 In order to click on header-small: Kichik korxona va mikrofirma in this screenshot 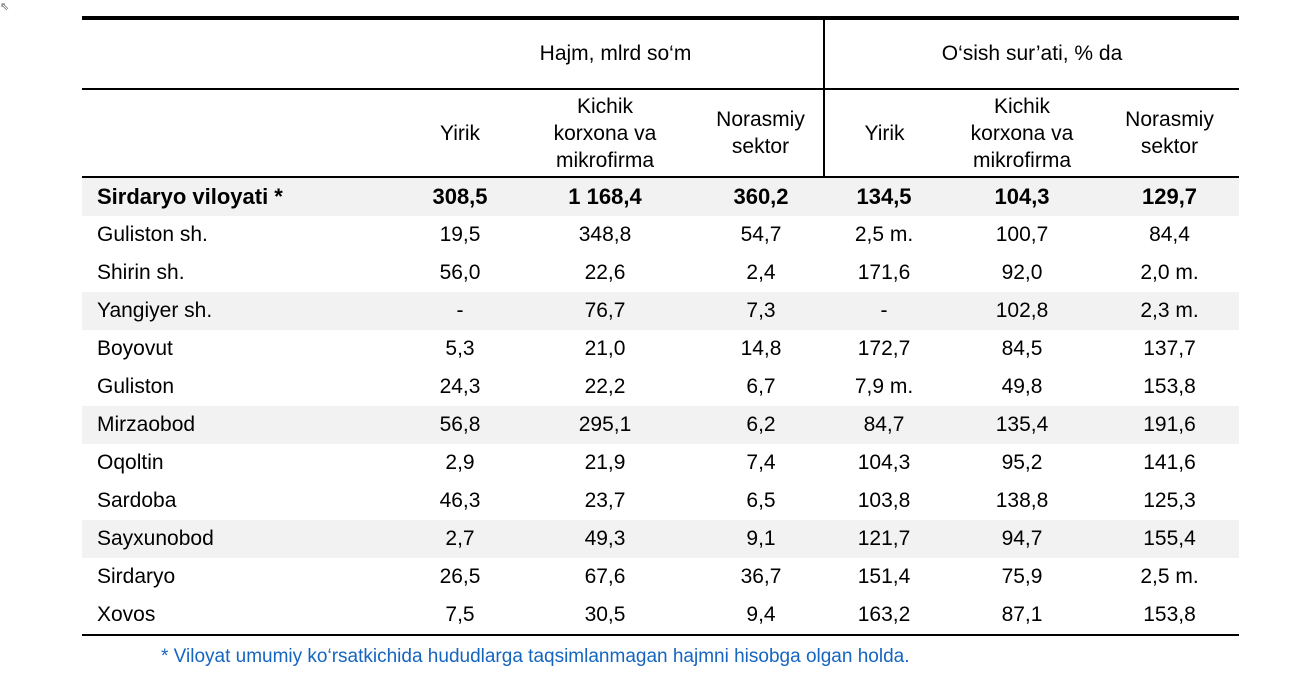, I will do `click(605, 133)`.